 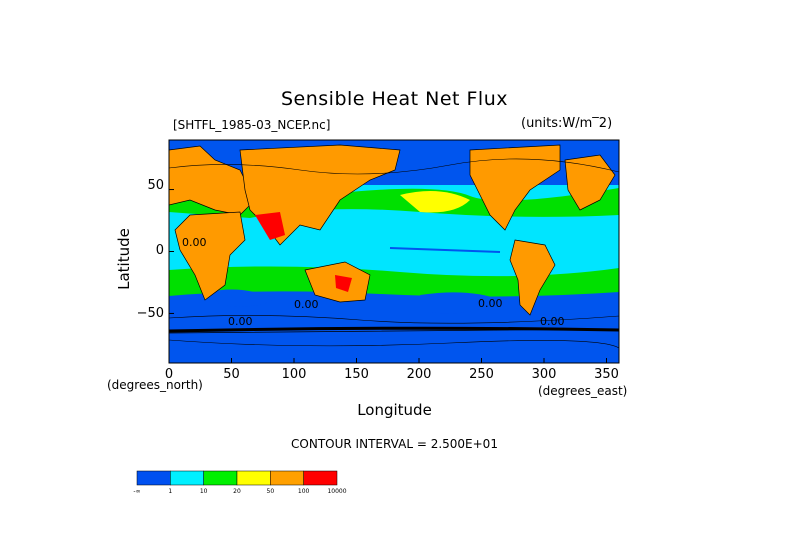 What do you see at coordinates (240, 321) in the screenshot?
I see `contour-label-4: 0.00` at bounding box center [240, 321].